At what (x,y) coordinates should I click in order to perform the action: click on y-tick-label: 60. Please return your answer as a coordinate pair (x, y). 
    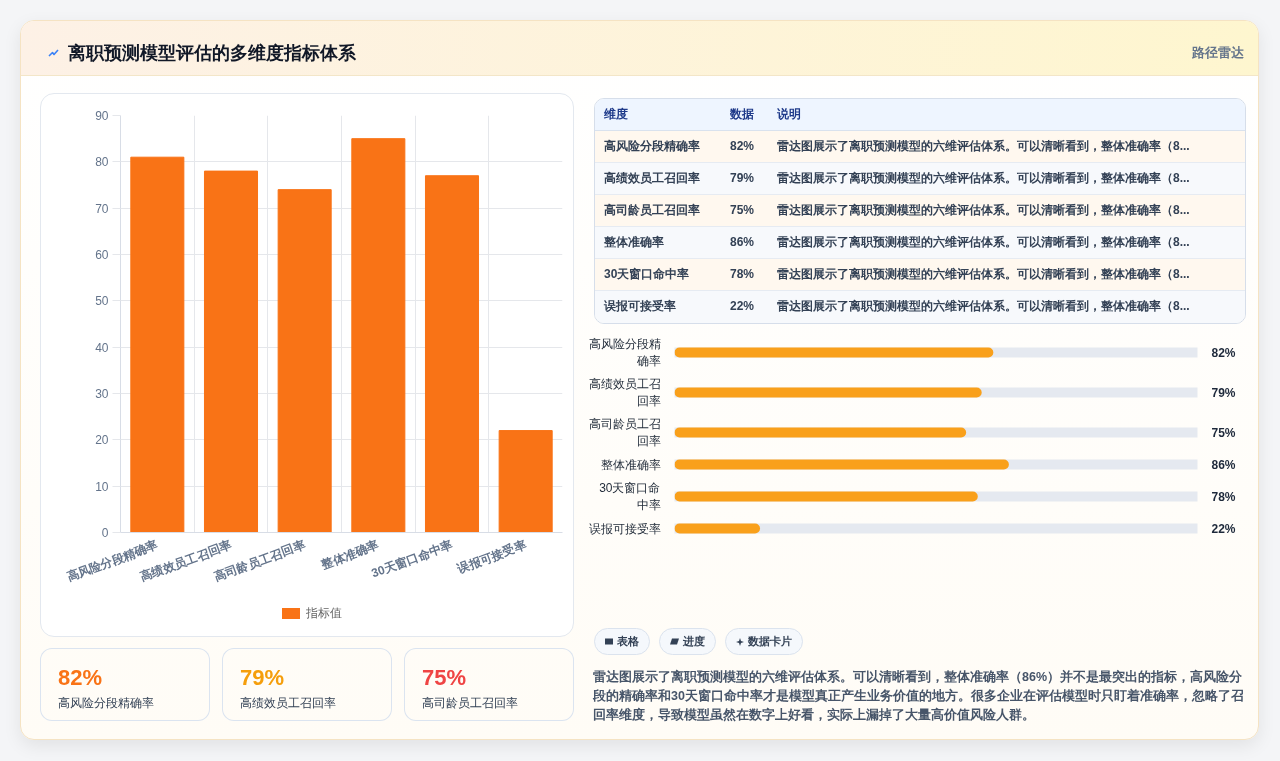
    Looking at the image, I should click on (102, 255).